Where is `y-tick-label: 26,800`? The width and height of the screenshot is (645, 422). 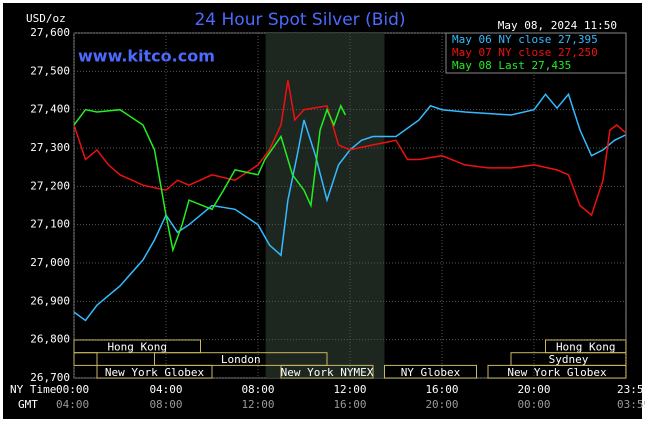 y-tick-label: 26,800 is located at coordinates (50, 339).